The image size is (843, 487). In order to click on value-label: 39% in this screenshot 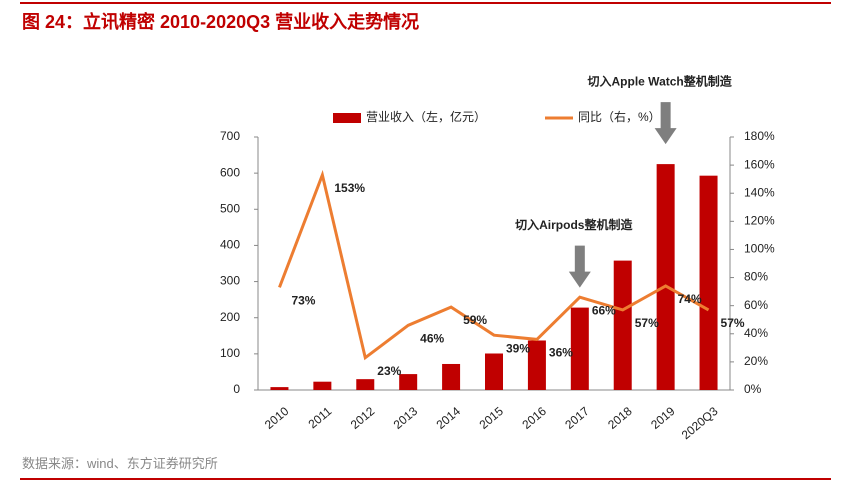, I will do `click(518, 348)`.